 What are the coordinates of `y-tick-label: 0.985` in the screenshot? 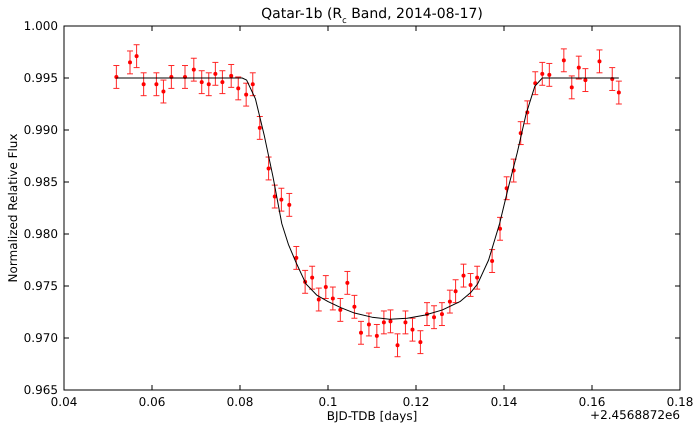 It's located at (41, 182).